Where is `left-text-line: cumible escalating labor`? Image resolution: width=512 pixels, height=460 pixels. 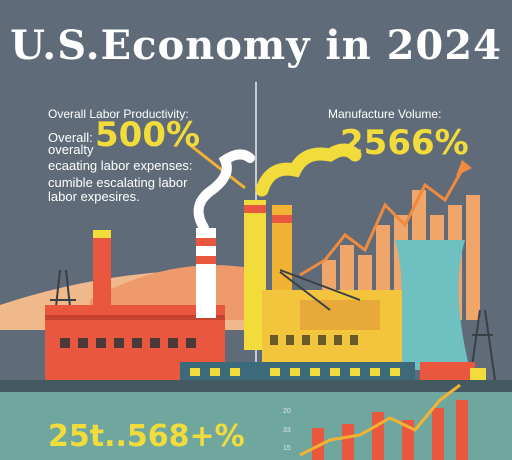
left-text-line: cumible escalating labor is located at coordinates (118, 182).